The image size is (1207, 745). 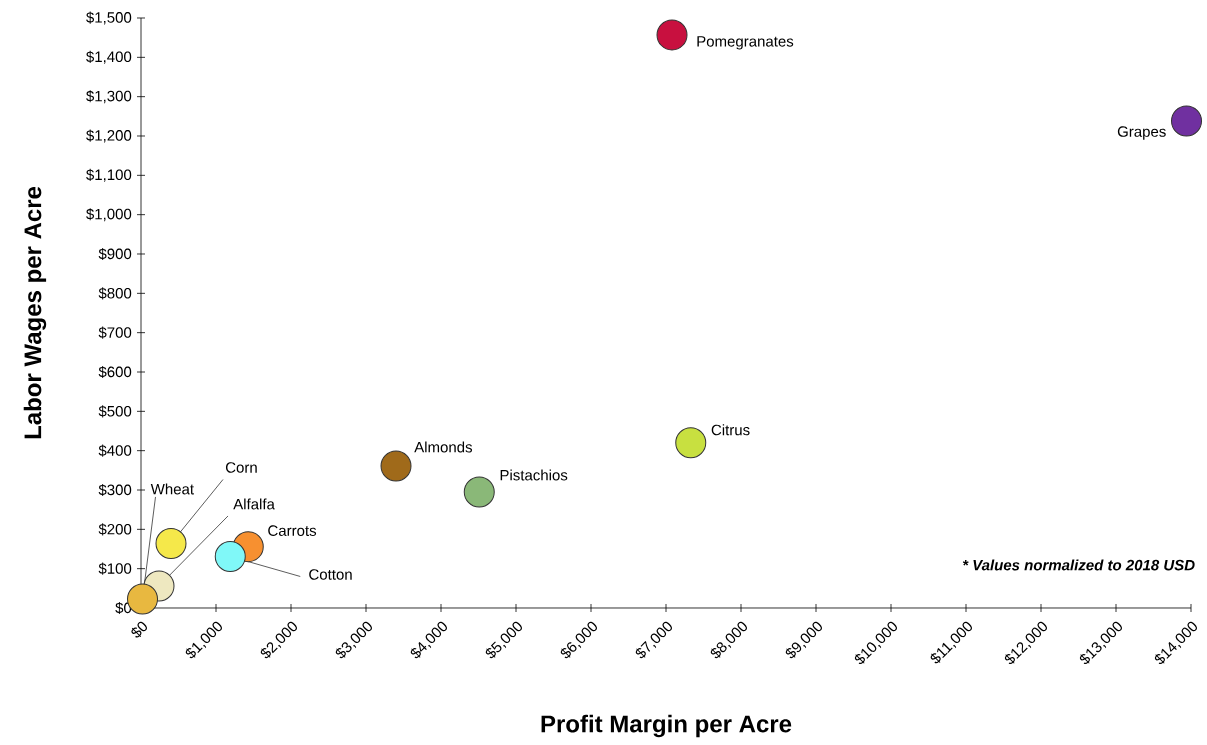 I want to click on x-axis-title: Profit Margin per Acre, so click(x=666, y=726).